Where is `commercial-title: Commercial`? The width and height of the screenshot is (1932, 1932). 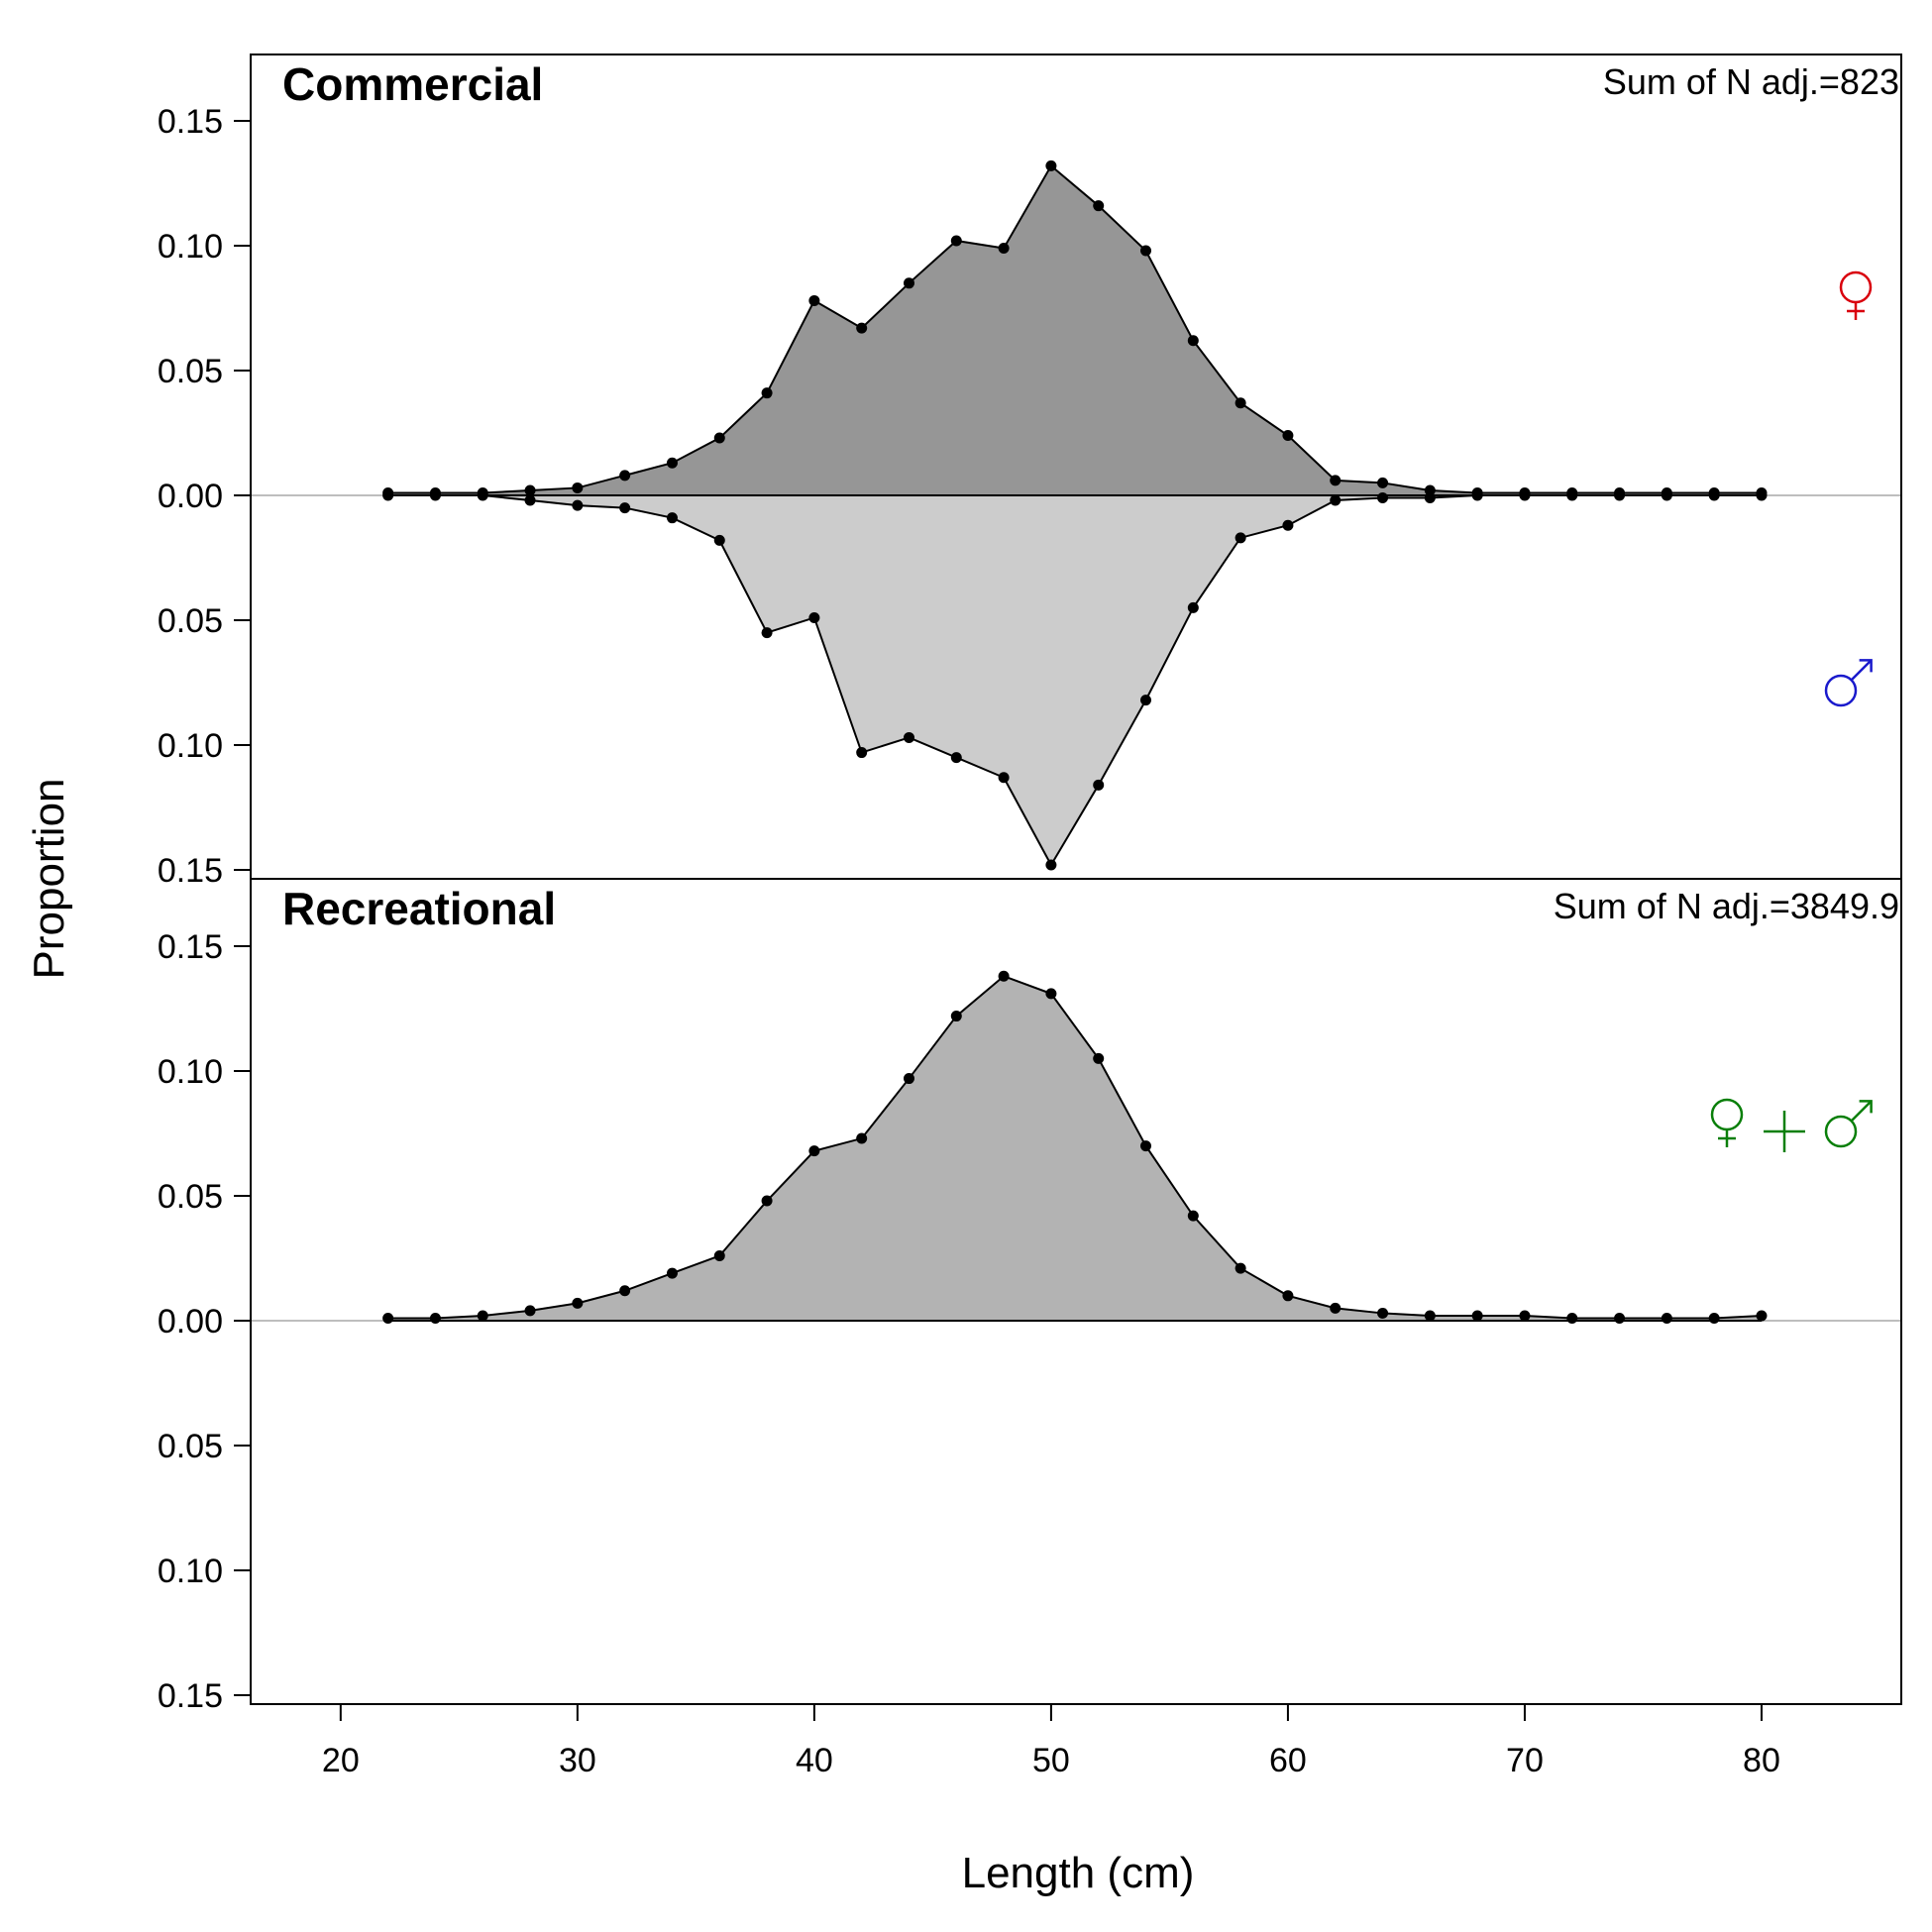 commercial-title: Commercial is located at coordinates (412, 84).